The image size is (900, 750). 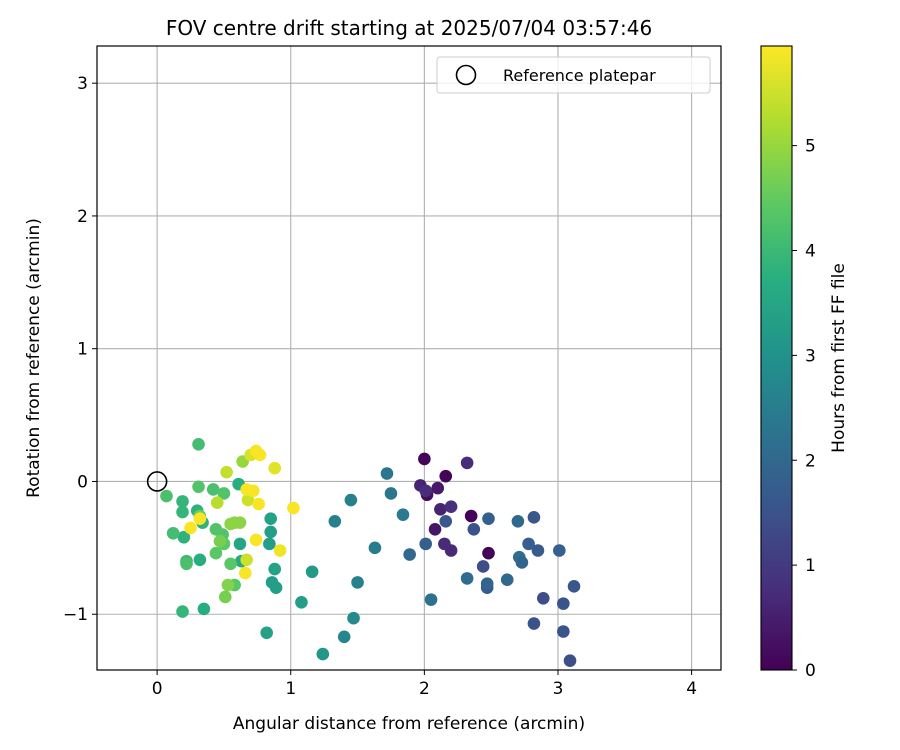 I want to click on legend-entry-reference-platepar: Reference platepar, so click(x=579, y=75).